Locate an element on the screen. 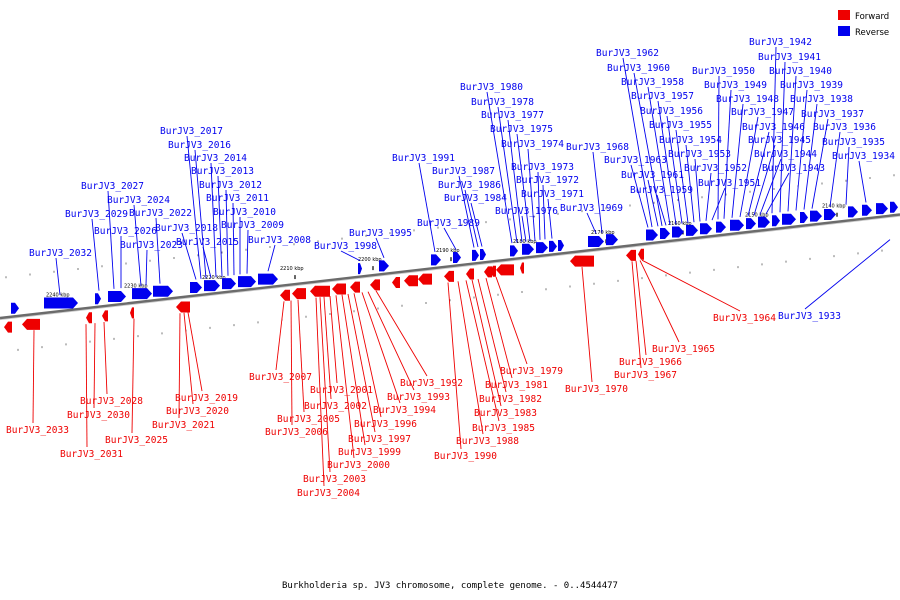 This screenshot has height=600, width=900. gene-label-burjv3-1939: BurJV3_1939 is located at coordinates (811, 85).